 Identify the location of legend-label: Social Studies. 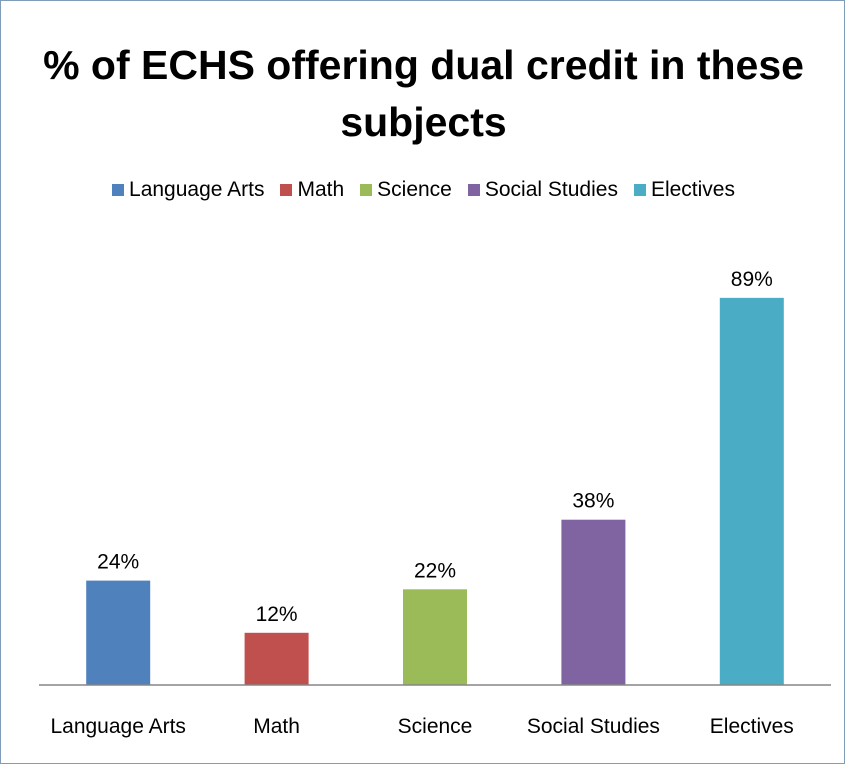
(551, 189).